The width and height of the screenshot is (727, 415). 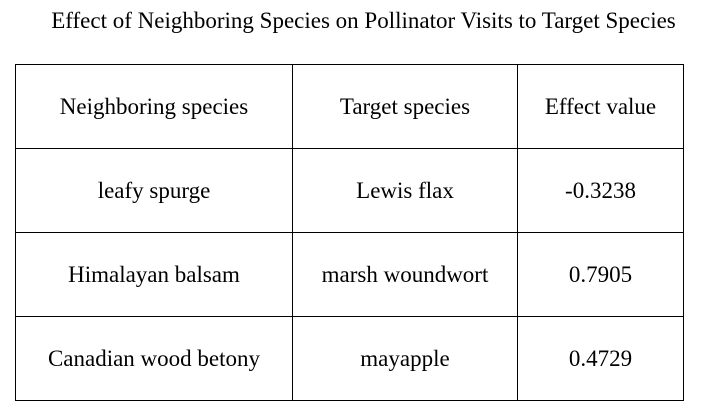 What do you see at coordinates (154, 190) in the screenshot?
I see `neighboring-species-cell: leafy spurge` at bounding box center [154, 190].